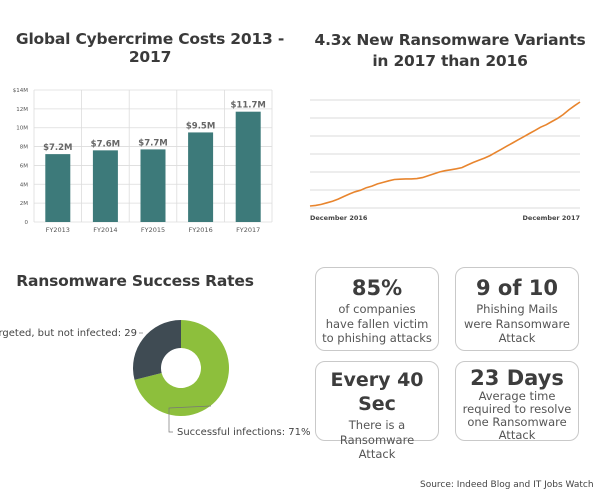  What do you see at coordinates (200, 230) in the screenshot?
I see `bar-category-label: FY2016` at bounding box center [200, 230].